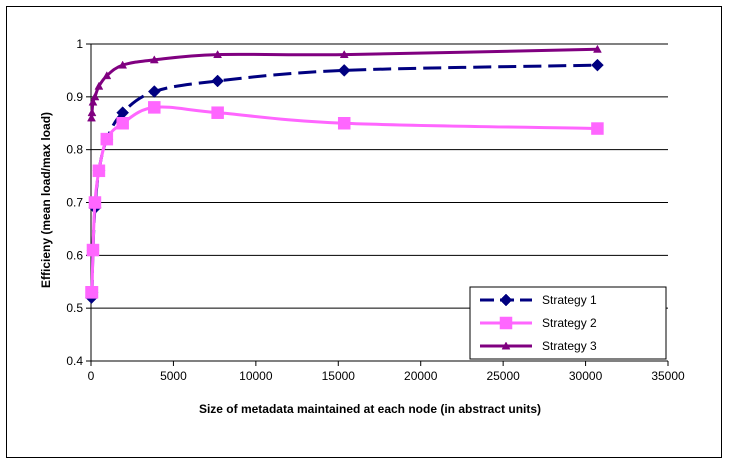  I want to click on x-tick-label: 20000, so click(421, 376).